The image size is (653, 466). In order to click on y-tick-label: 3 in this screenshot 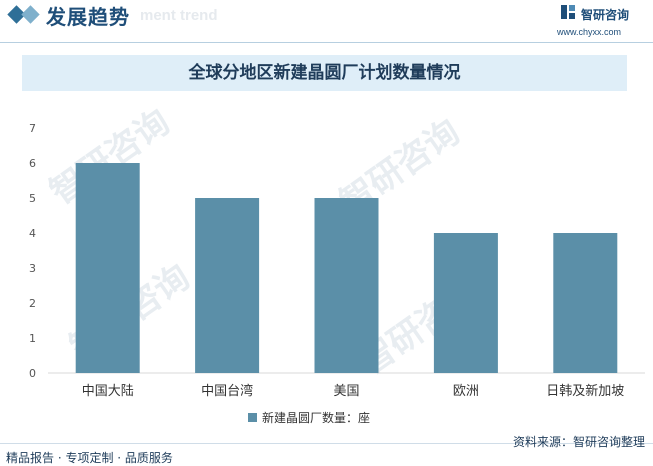, I will do `click(32, 268)`.